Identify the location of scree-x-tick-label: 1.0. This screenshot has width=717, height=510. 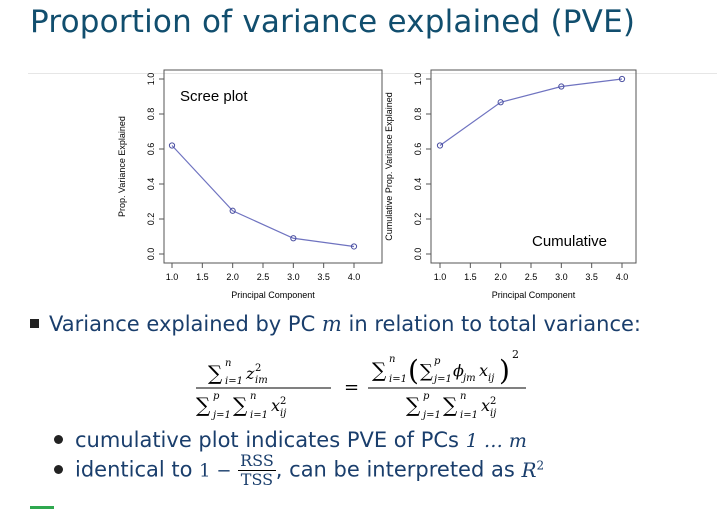
(172, 277).